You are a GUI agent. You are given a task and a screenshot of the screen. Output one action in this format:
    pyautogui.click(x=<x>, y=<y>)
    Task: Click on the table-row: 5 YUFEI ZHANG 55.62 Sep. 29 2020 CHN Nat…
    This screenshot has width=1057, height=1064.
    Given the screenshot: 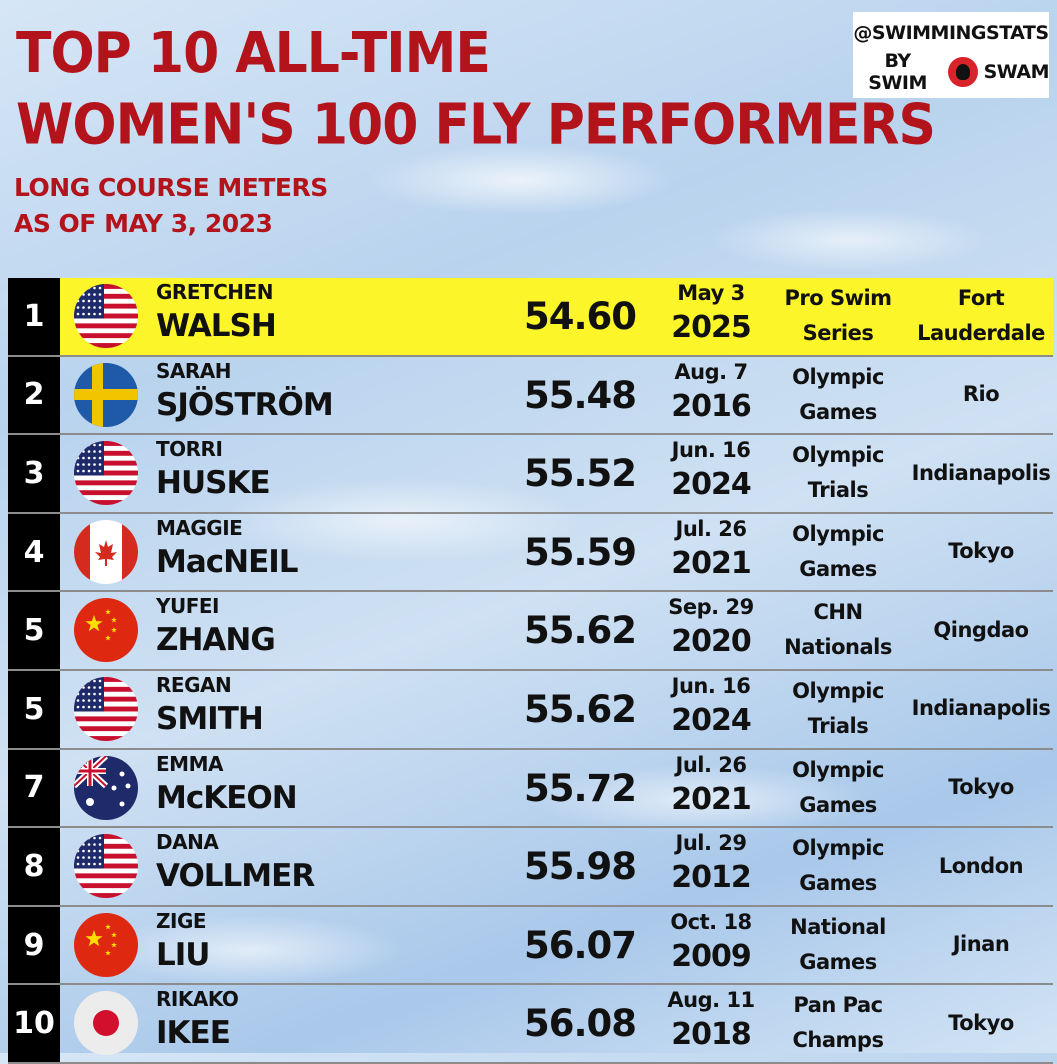 What is the action you would take?
    pyautogui.click(x=530, y=631)
    